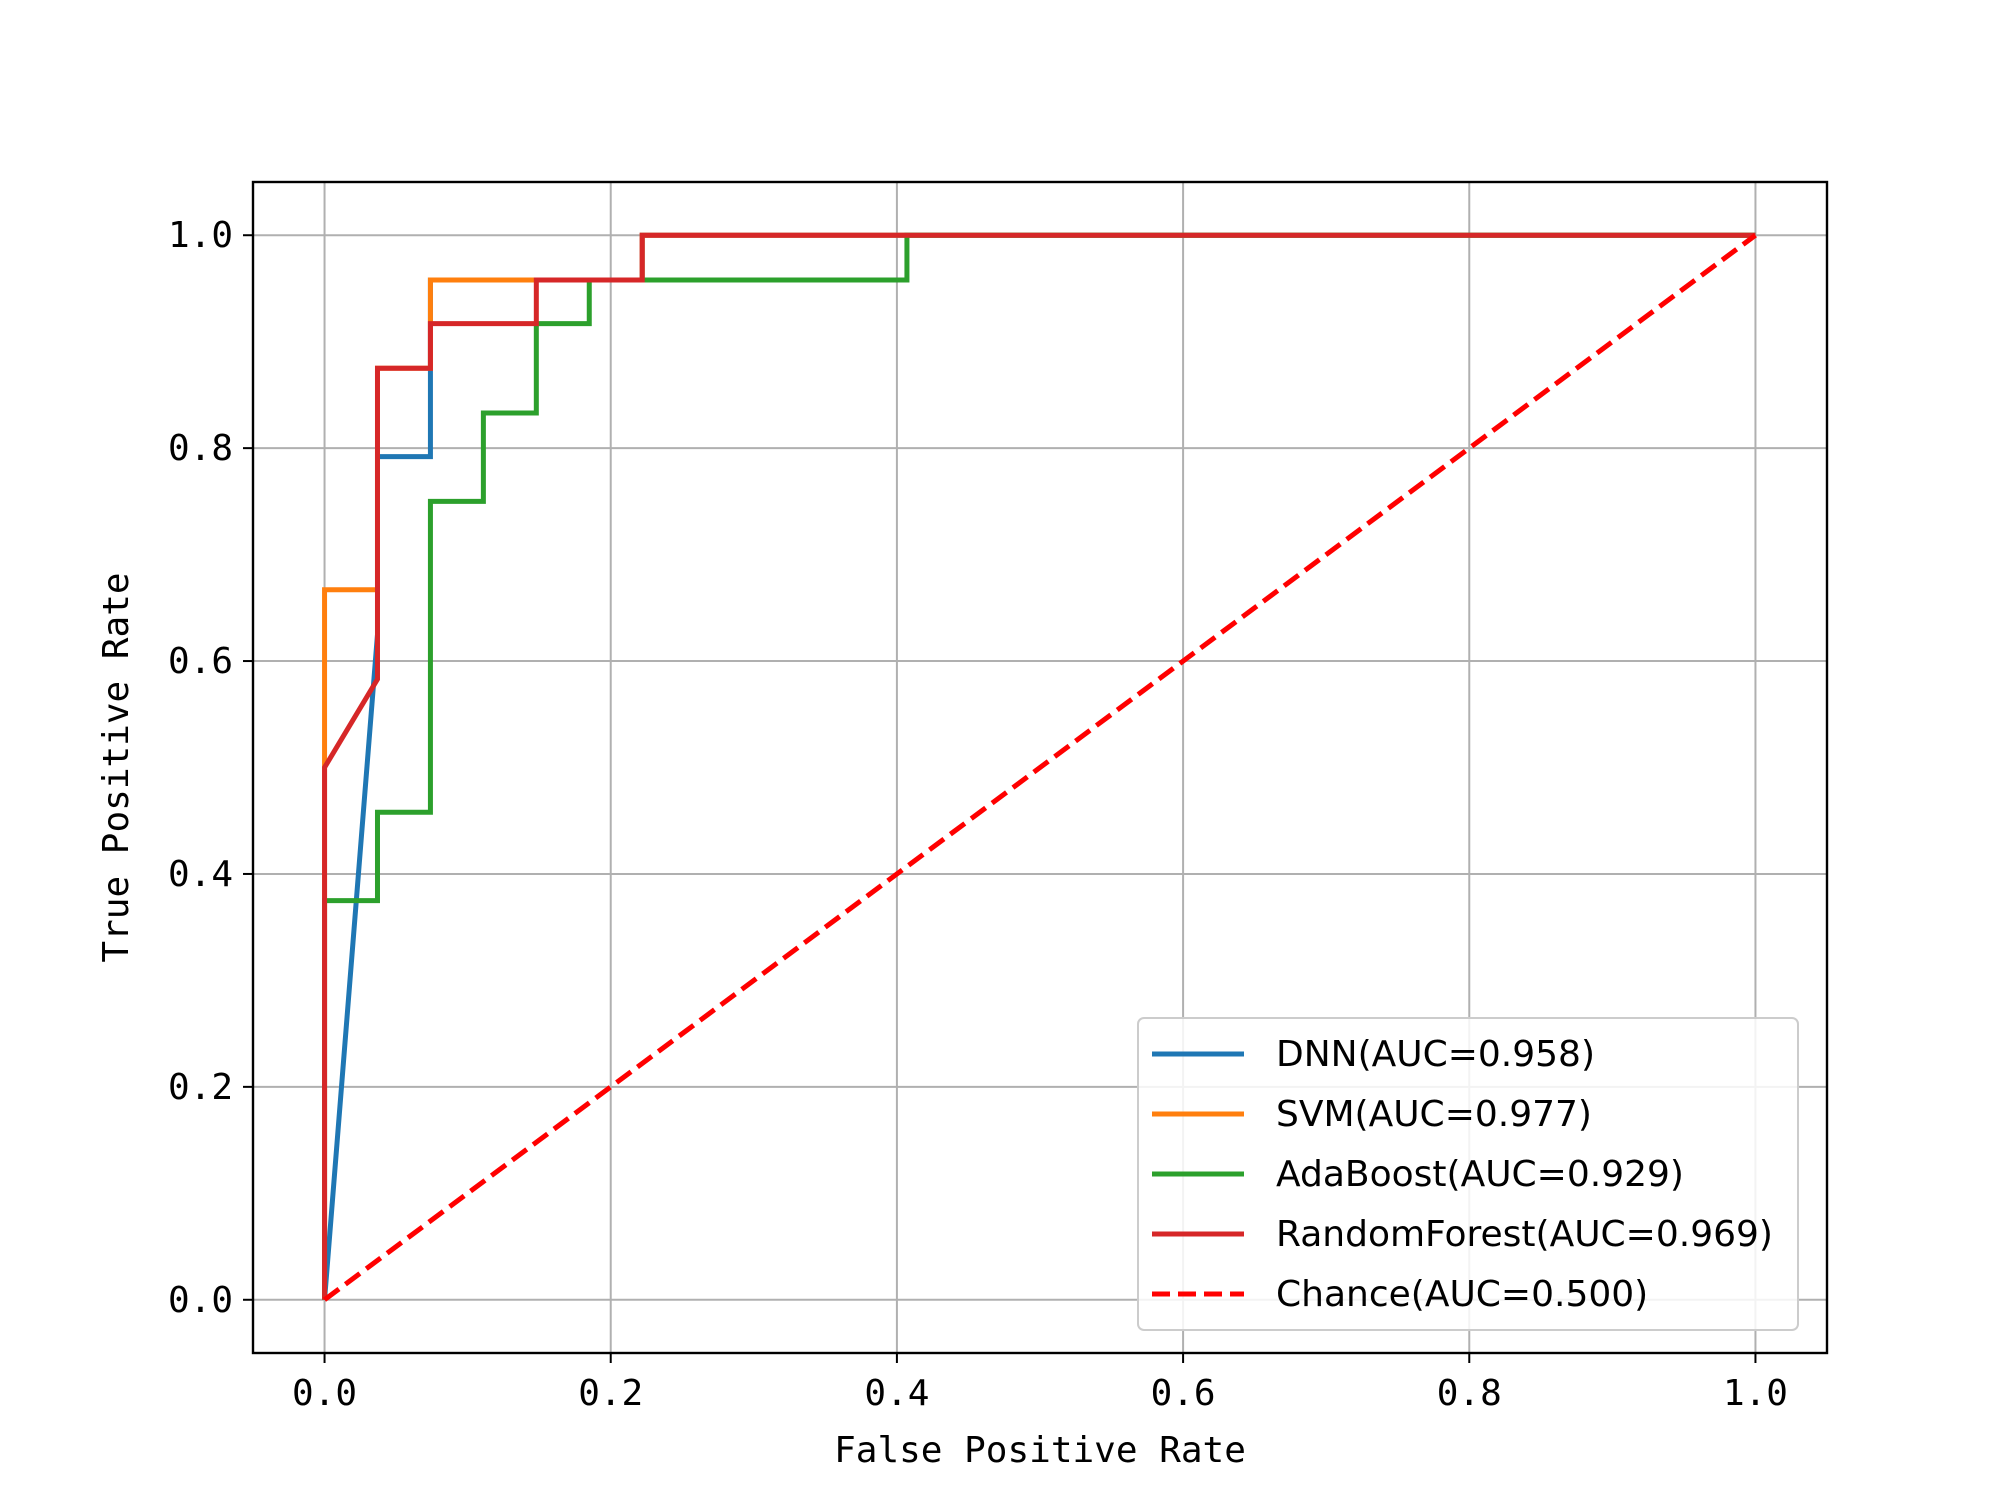  Describe the element at coordinates (324, 1393) in the screenshot. I see `x-tick-label: 0.0` at that location.